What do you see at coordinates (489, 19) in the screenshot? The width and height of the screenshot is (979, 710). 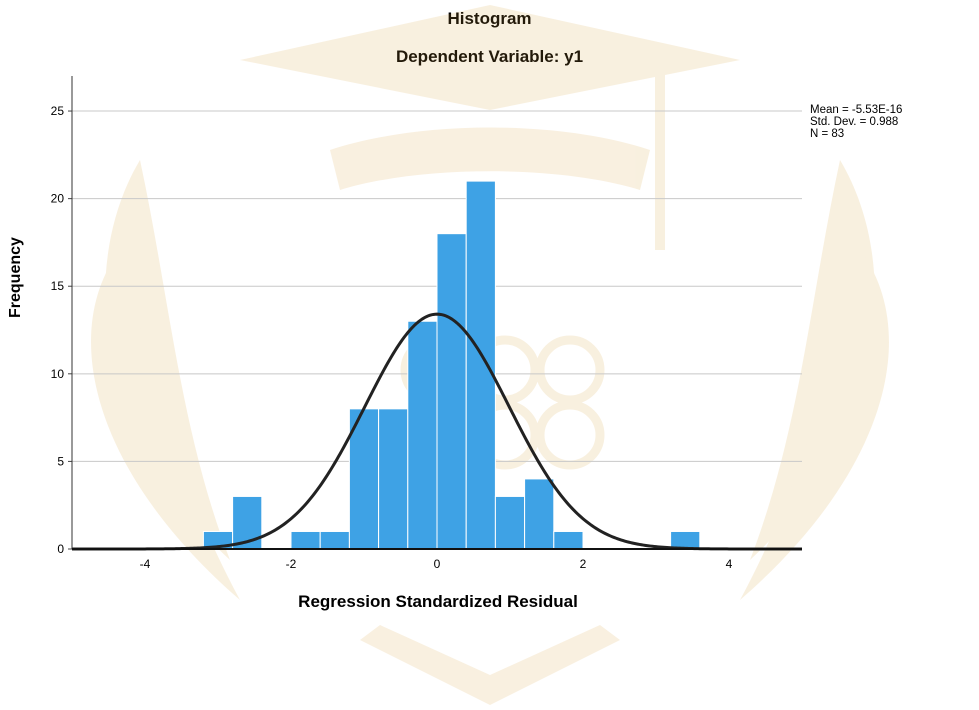 I see `chart-title: Histogram` at bounding box center [489, 19].